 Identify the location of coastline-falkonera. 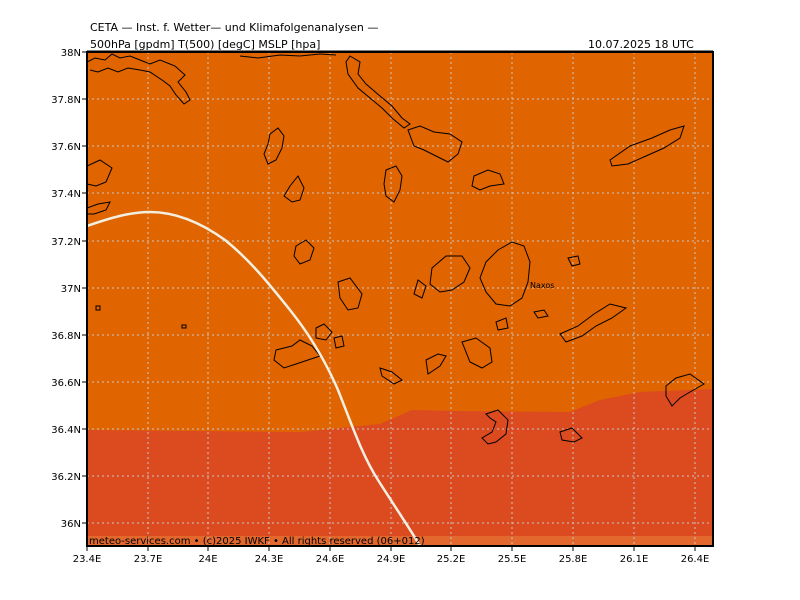
(184, 326).